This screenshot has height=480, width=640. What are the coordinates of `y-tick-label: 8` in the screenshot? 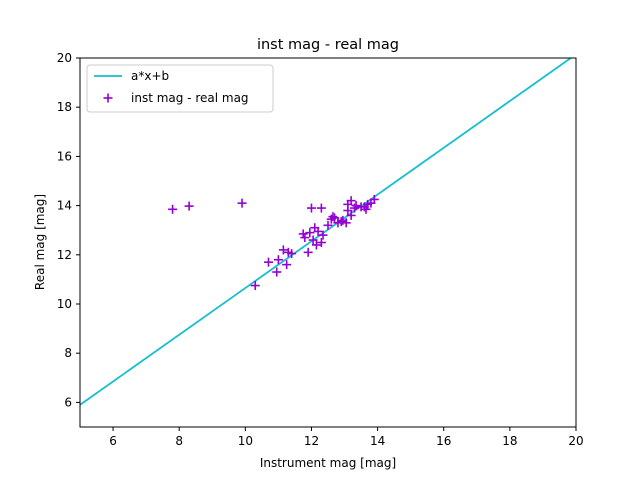 It's located at (68, 353).